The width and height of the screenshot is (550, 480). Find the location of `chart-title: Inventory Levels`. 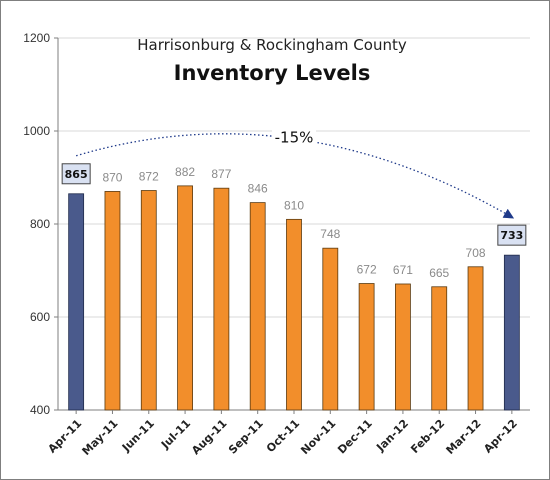

chart-title: Inventory Levels is located at coordinates (272, 73).